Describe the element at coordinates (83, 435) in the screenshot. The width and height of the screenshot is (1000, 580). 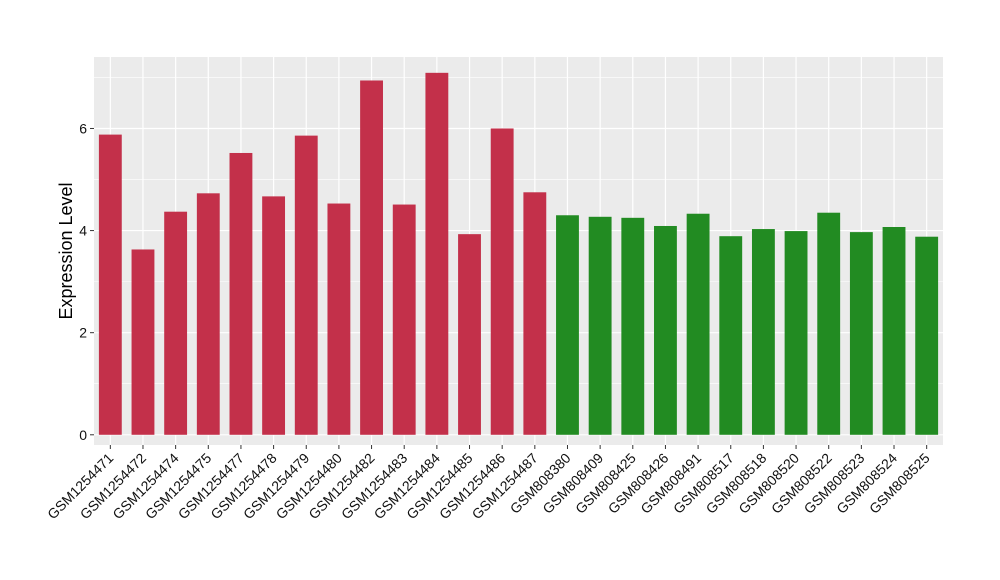
I see `y-tick-label: 0` at that location.